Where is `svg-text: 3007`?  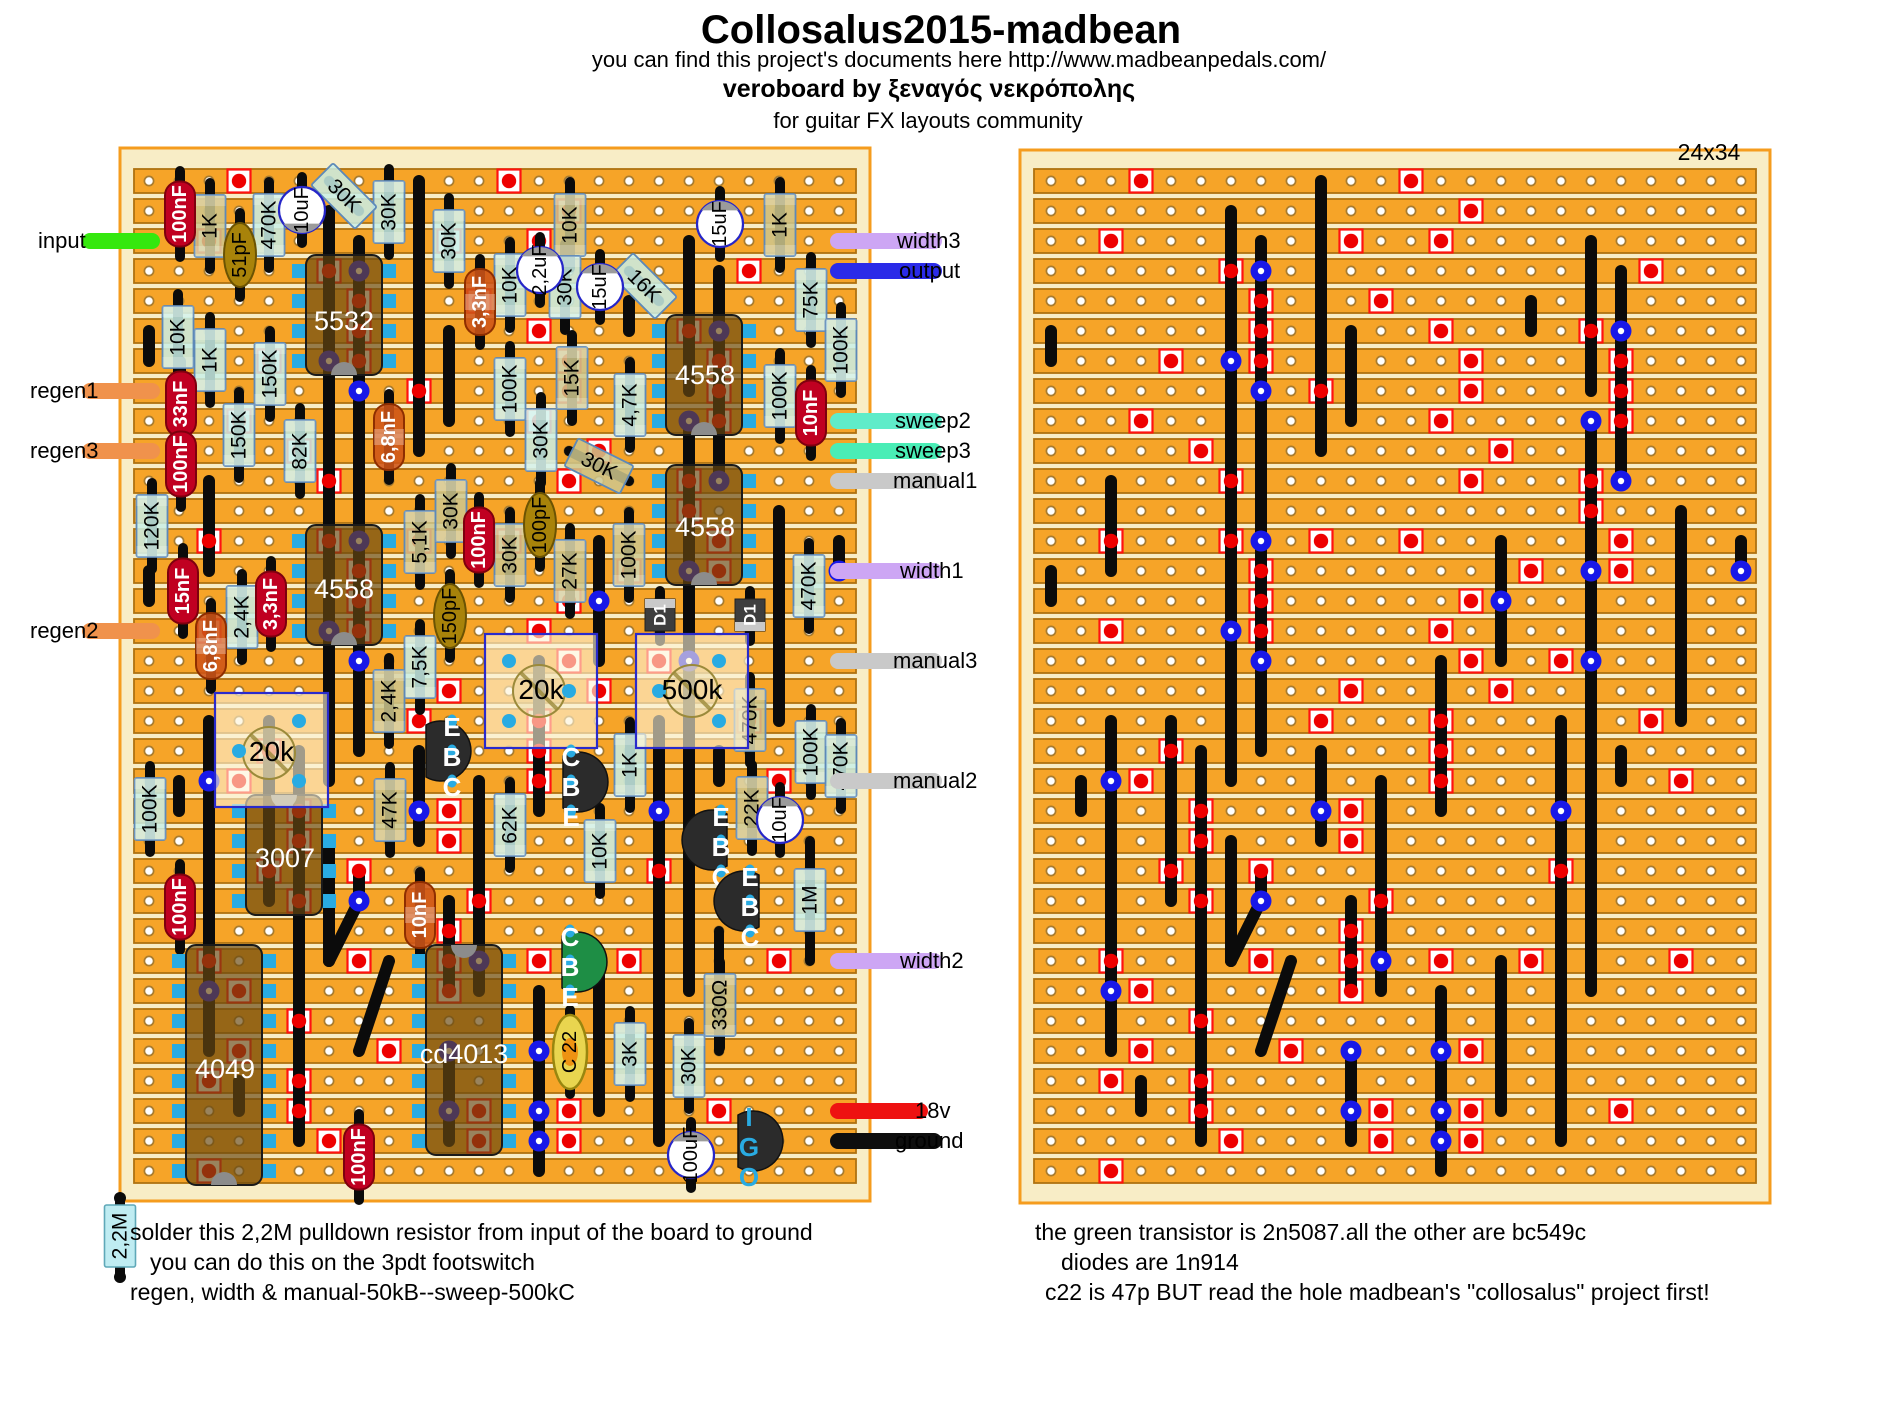 svg-text: 3007 is located at coordinates (285, 858).